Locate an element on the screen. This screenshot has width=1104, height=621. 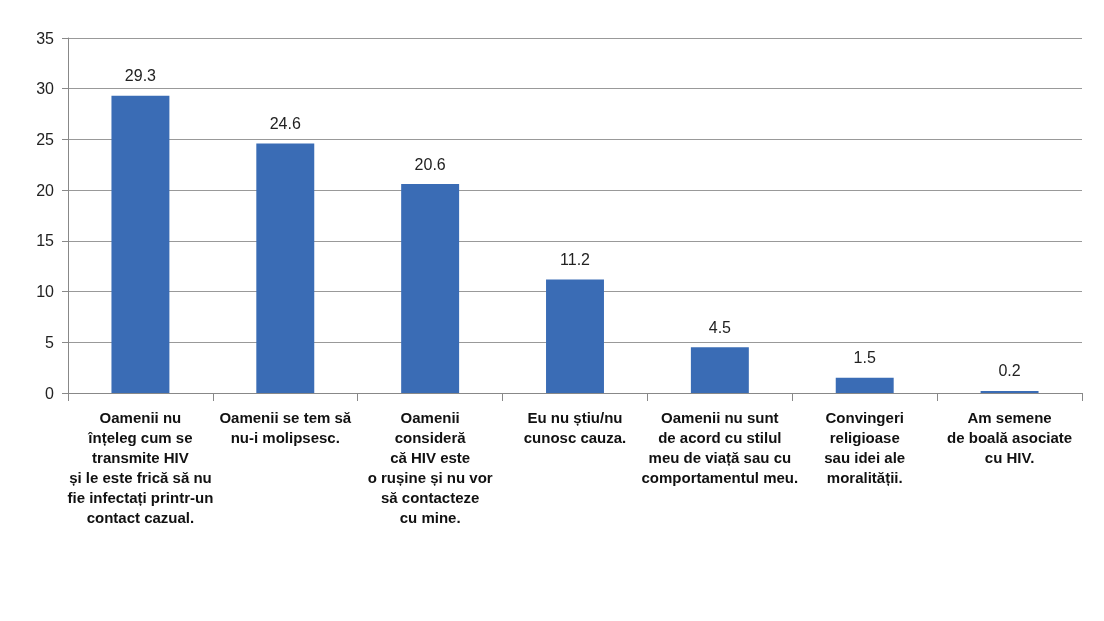
data-label: 11.2 is located at coordinates (575, 259).